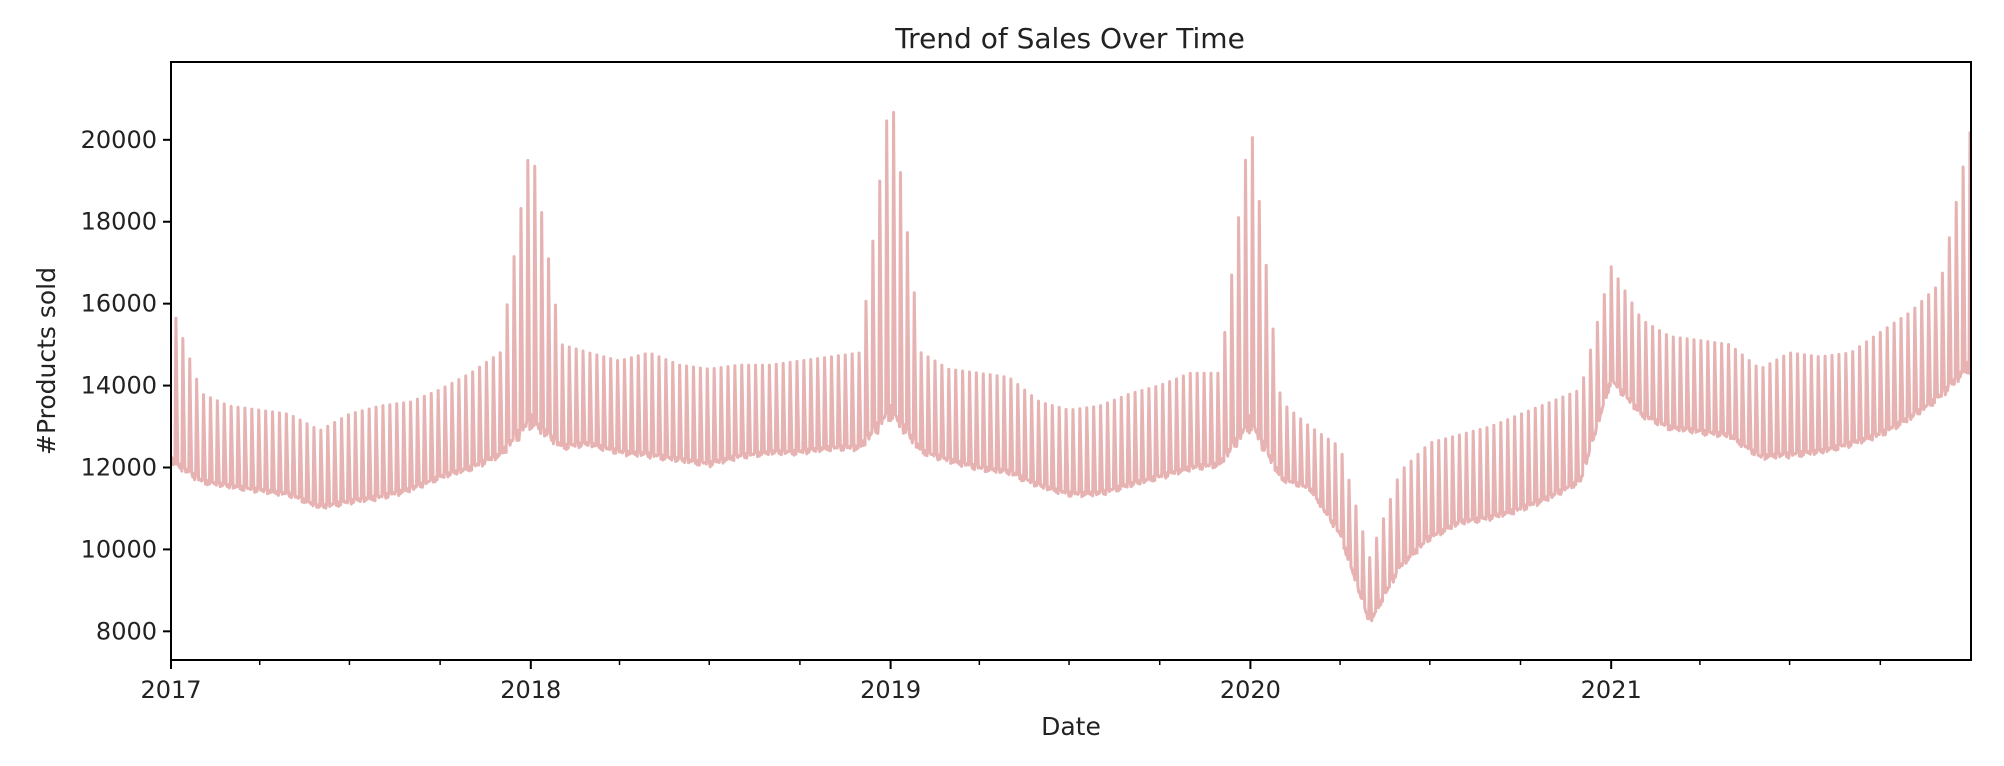  I want to click on y-tick-label: 16000, so click(119, 304).